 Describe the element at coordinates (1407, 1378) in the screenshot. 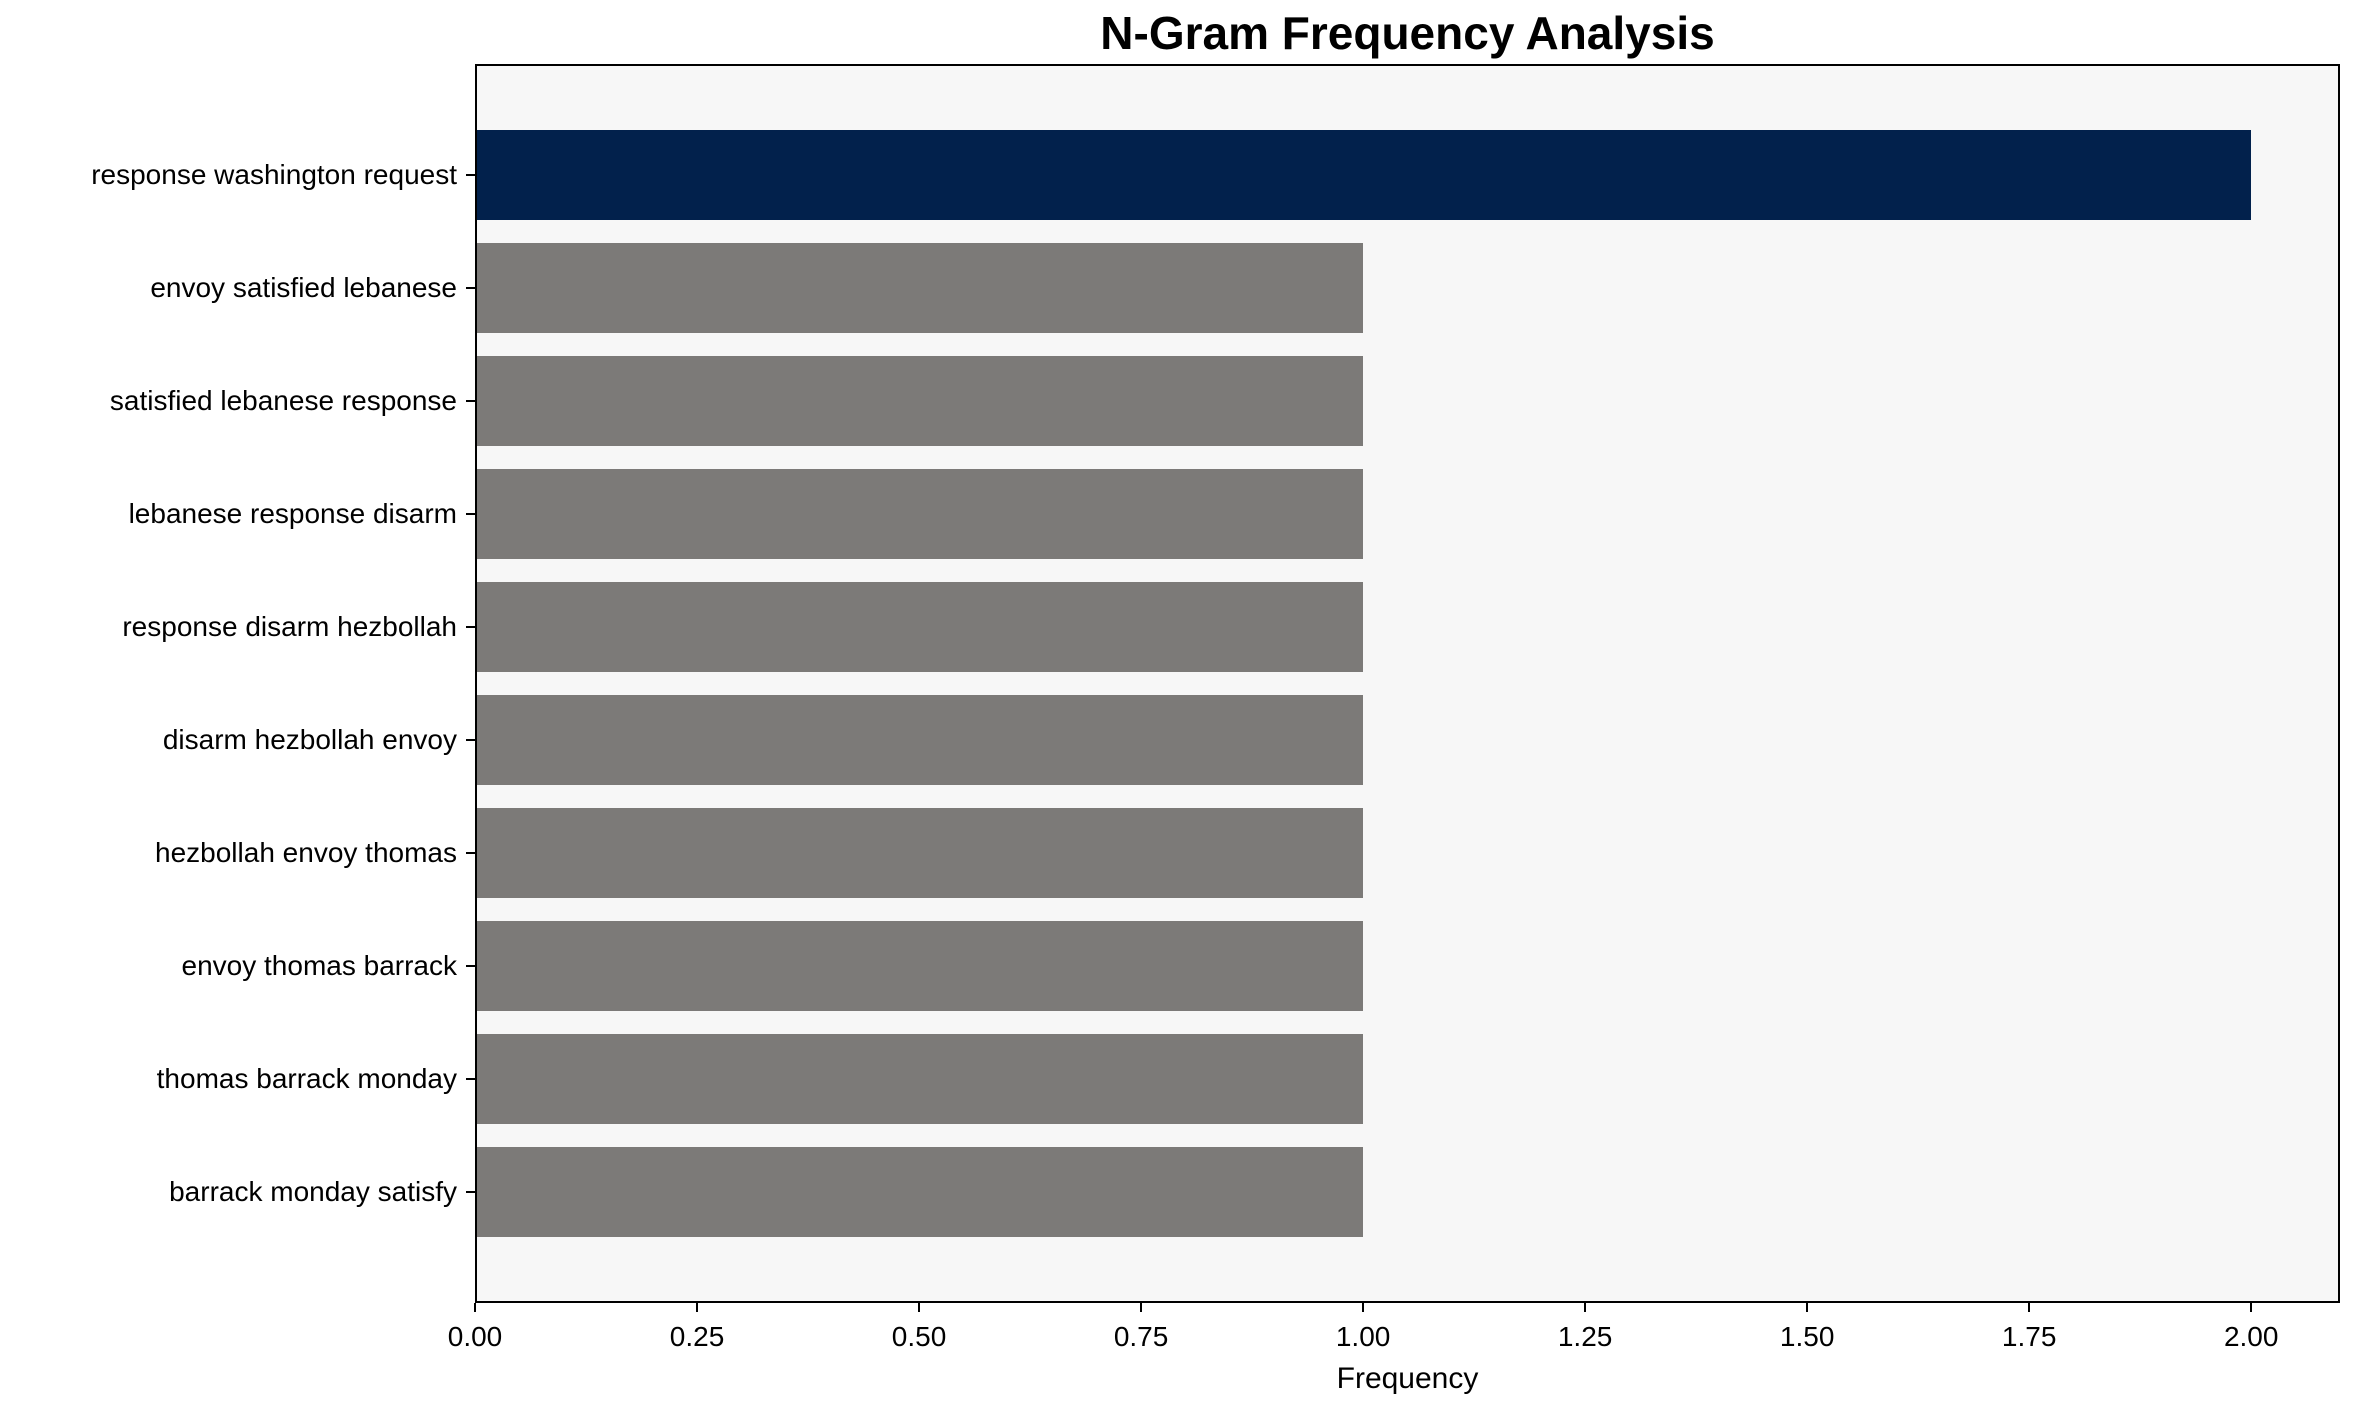

I see `x-axis-label: Frequency` at that location.